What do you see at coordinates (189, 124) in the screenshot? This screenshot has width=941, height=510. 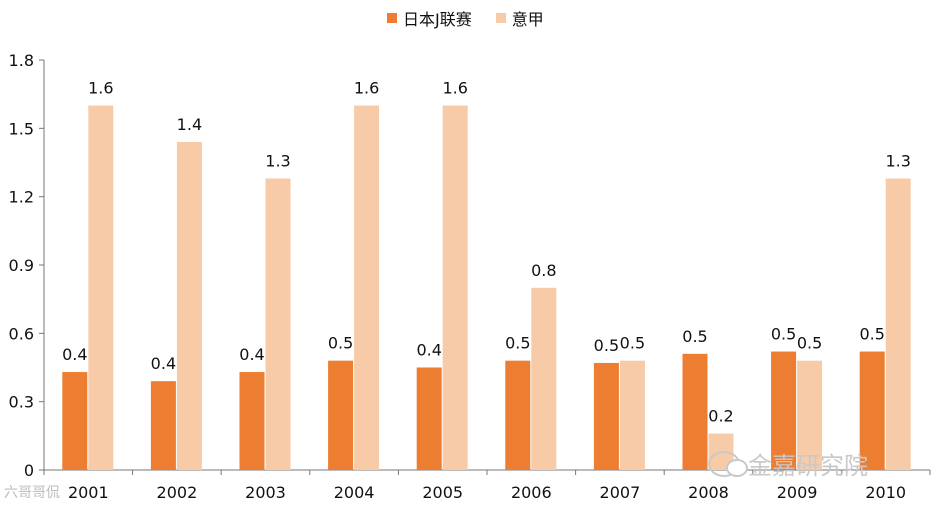 I see `data-label-italy: 1.4` at bounding box center [189, 124].